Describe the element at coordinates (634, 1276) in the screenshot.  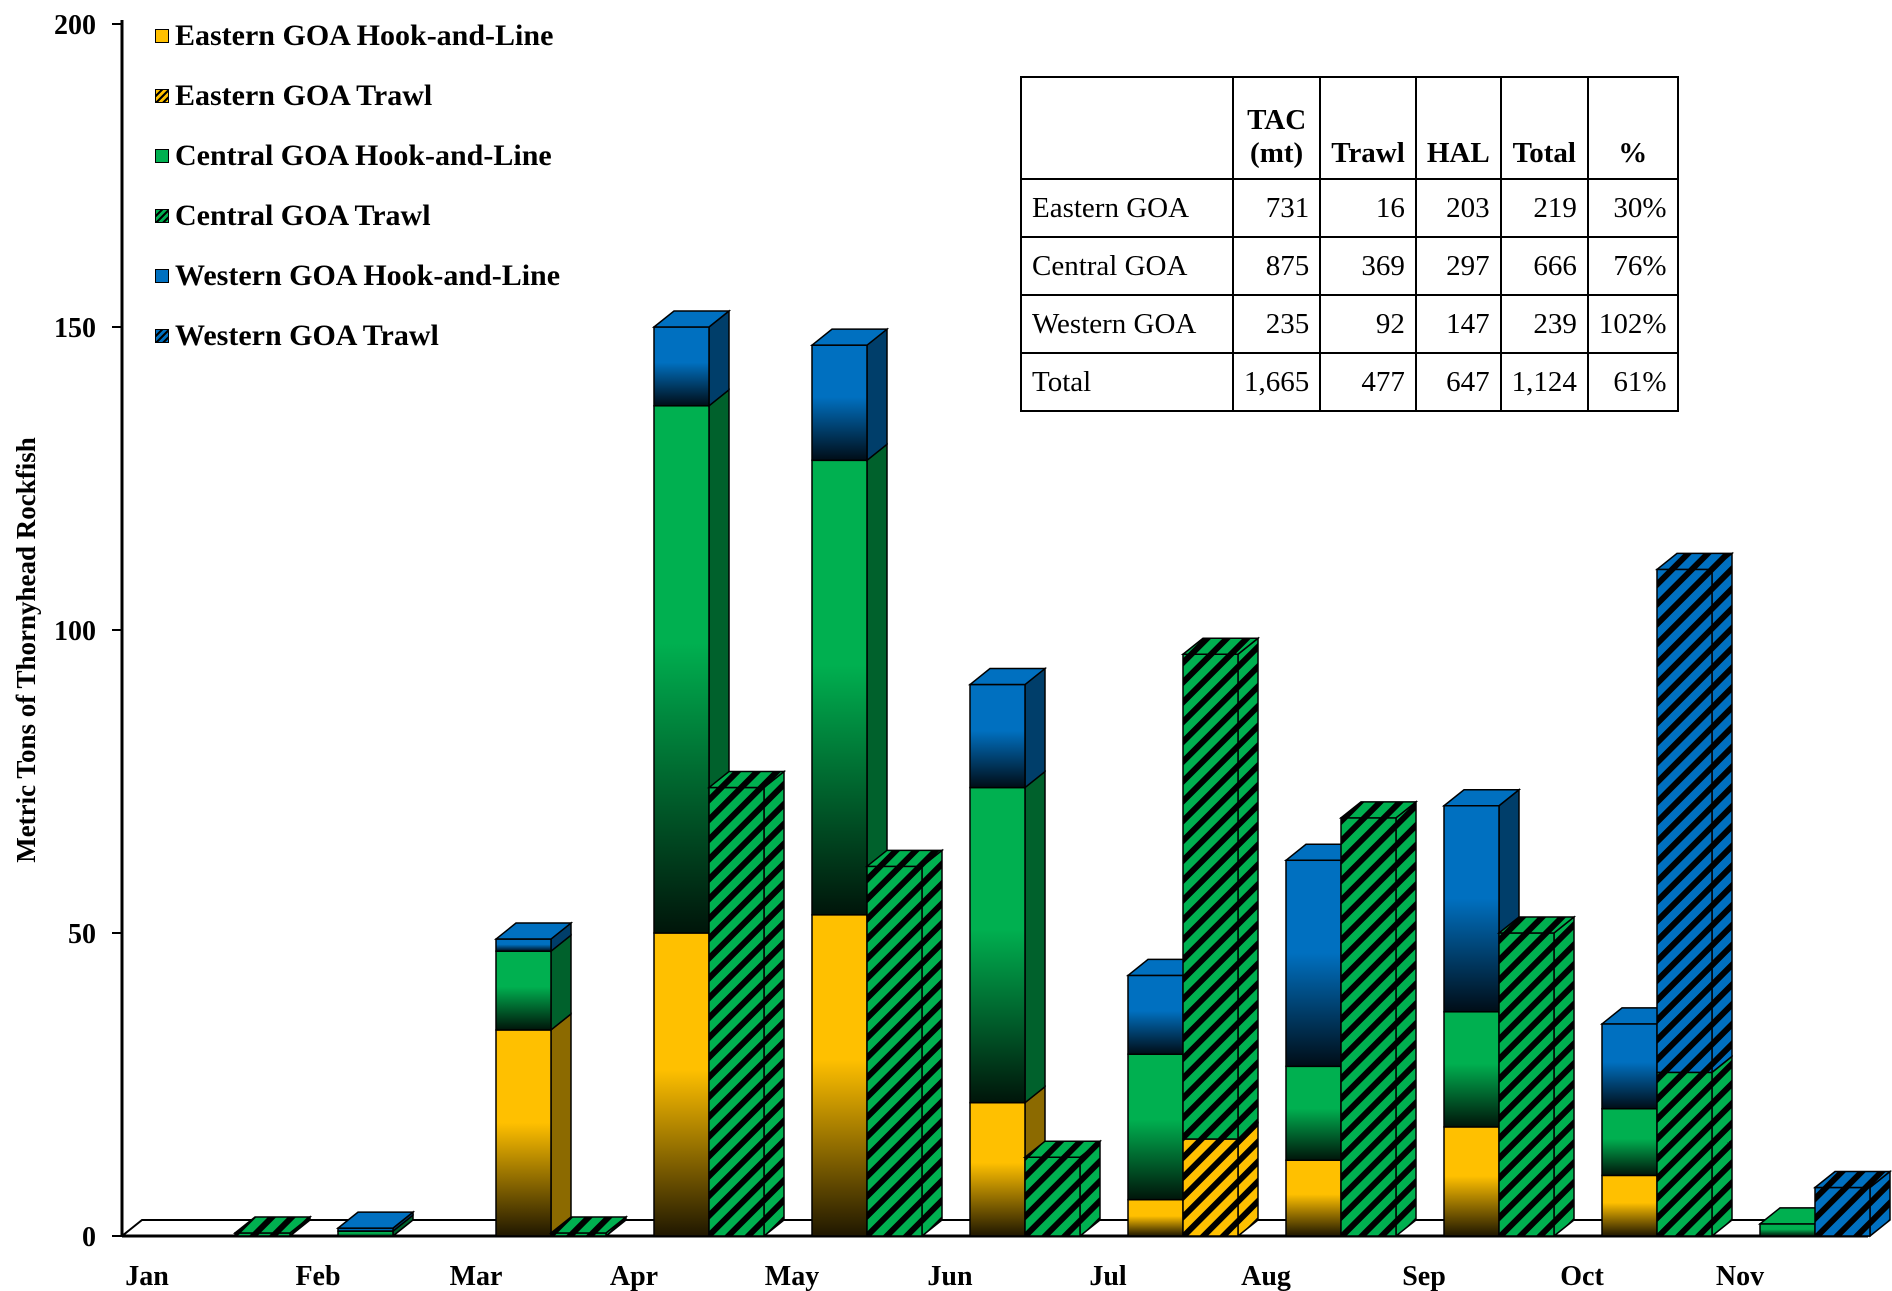
I see `x-tick-label: Apr` at that location.